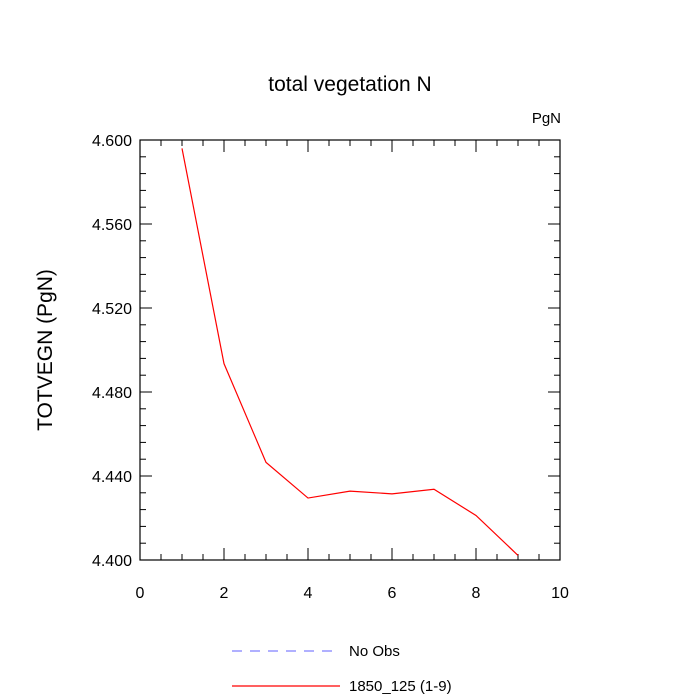  I want to click on y-tick-label: 4.600, so click(112, 141).